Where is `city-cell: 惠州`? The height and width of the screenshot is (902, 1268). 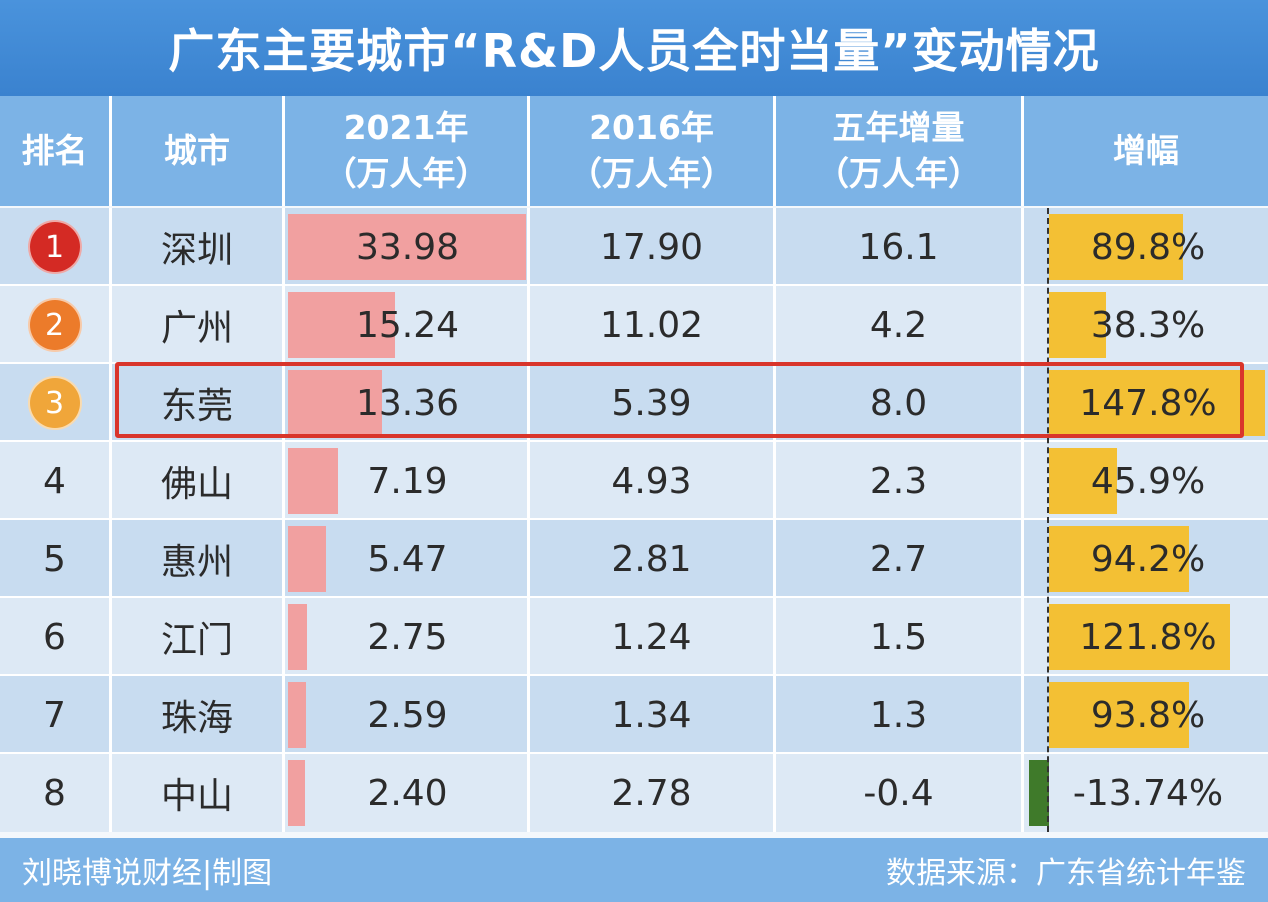 city-cell: 惠州 is located at coordinates (198, 559).